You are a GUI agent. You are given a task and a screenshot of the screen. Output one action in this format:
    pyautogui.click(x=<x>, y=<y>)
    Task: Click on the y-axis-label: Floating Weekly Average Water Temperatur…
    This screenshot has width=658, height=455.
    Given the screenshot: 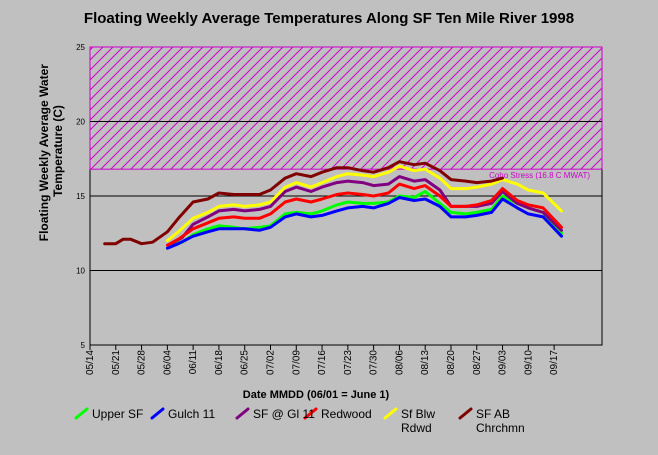 What is the action you would take?
    pyautogui.click(x=51, y=151)
    